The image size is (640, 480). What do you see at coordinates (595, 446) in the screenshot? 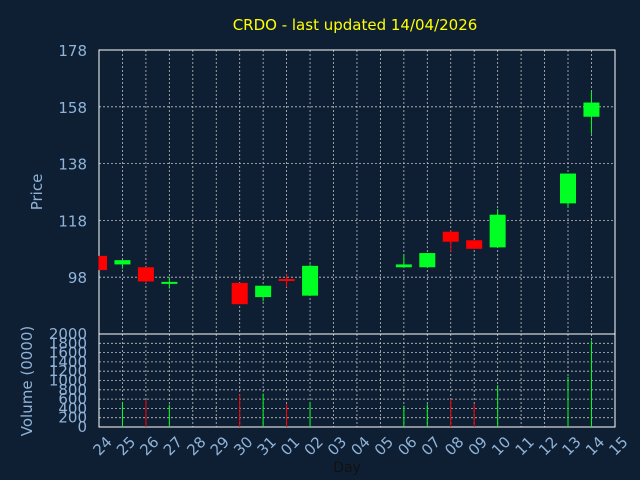
I see `x-tick-label: 14` at bounding box center [595, 446].